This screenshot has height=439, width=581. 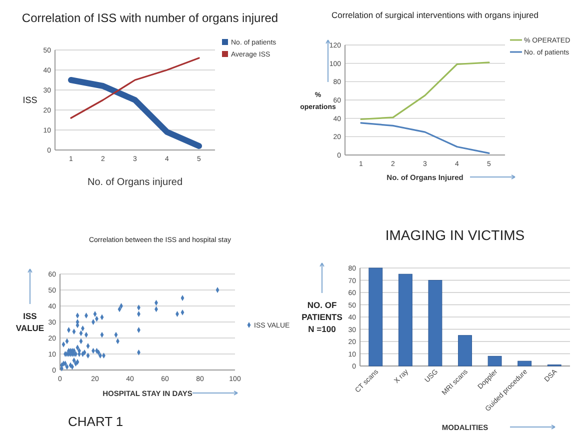 What do you see at coordinates (135, 182) in the screenshot?
I see `x-axis-title: No. of Organs injured` at bounding box center [135, 182].